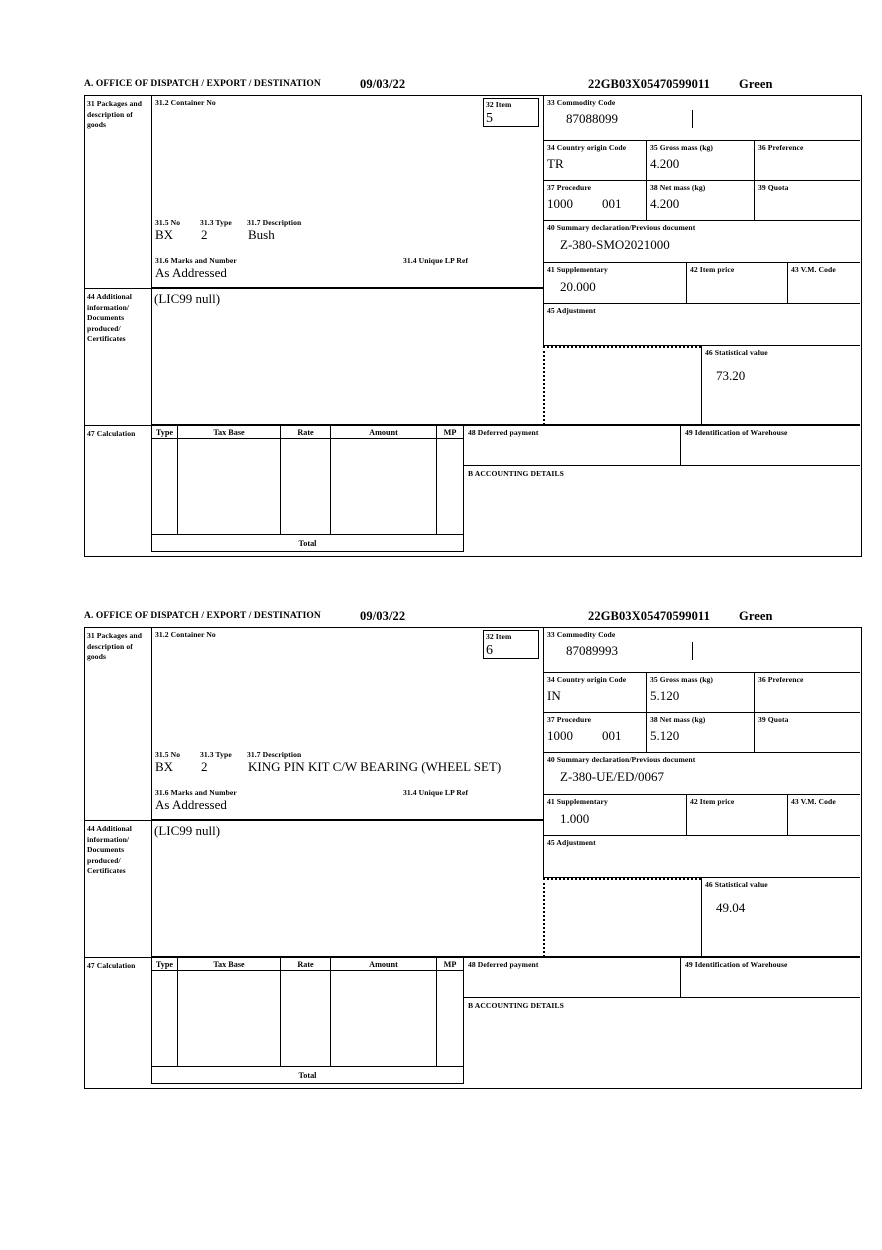  I want to click on box35-value: 5.120, so click(665, 695).